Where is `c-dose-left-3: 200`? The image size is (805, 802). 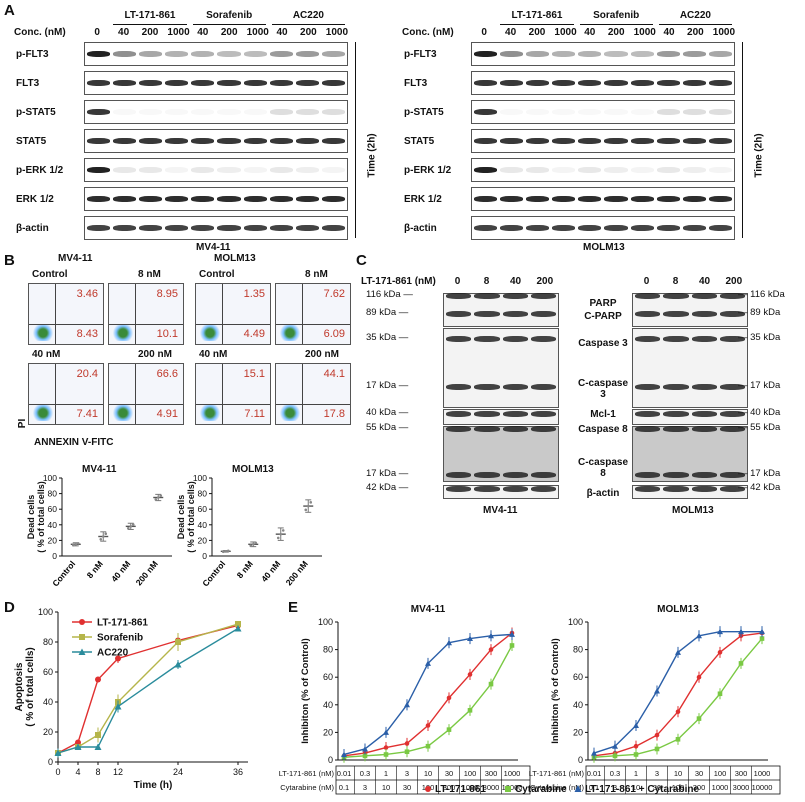
c-dose-left-3: 200 is located at coordinates (545, 281).